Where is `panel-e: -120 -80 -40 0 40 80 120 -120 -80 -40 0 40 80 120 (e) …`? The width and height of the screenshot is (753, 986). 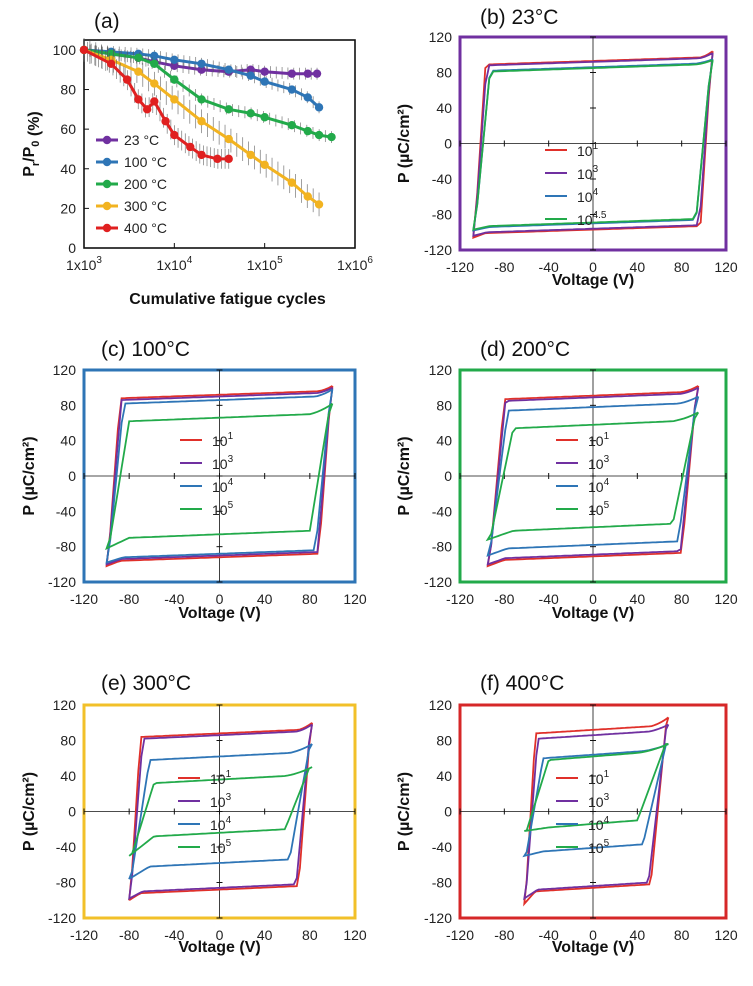
panel-e: -120 -80 -40 0 40 80 120 -120 -80 -40 0 40 80 120 (e) … is located at coordinates (194, 814).